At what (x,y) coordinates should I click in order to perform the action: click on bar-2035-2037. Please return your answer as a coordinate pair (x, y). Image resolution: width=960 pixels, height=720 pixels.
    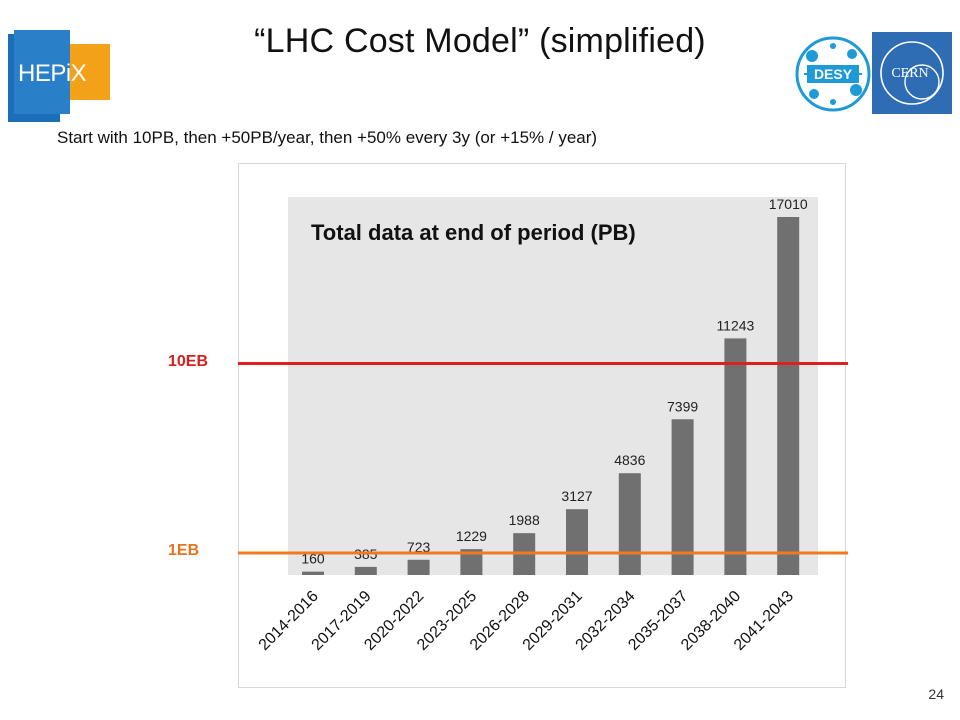
    Looking at the image, I should click on (682, 497).